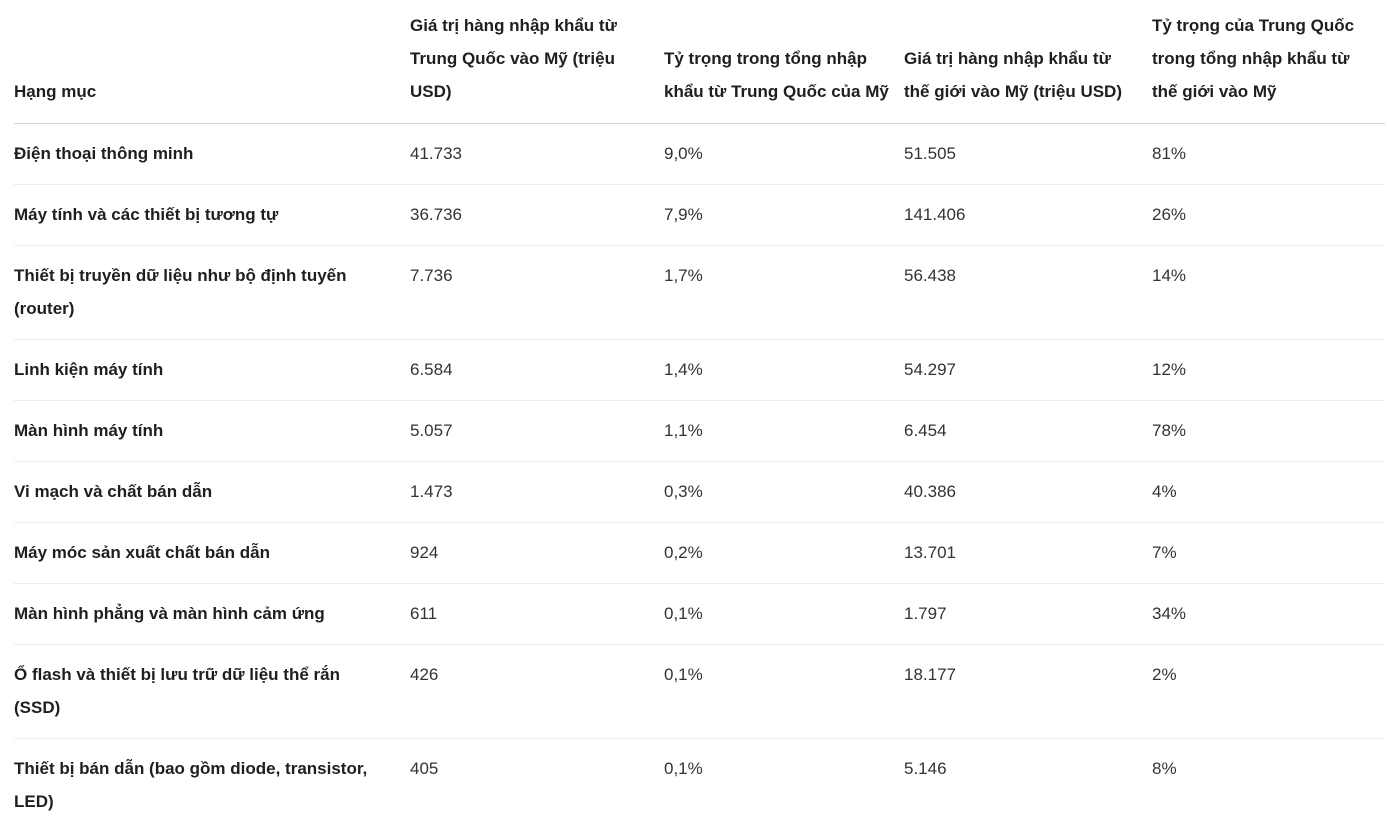 This screenshot has width=1387, height=832. What do you see at coordinates (212, 370) in the screenshot?
I see `row-category: Linh kiện máy tính` at bounding box center [212, 370].